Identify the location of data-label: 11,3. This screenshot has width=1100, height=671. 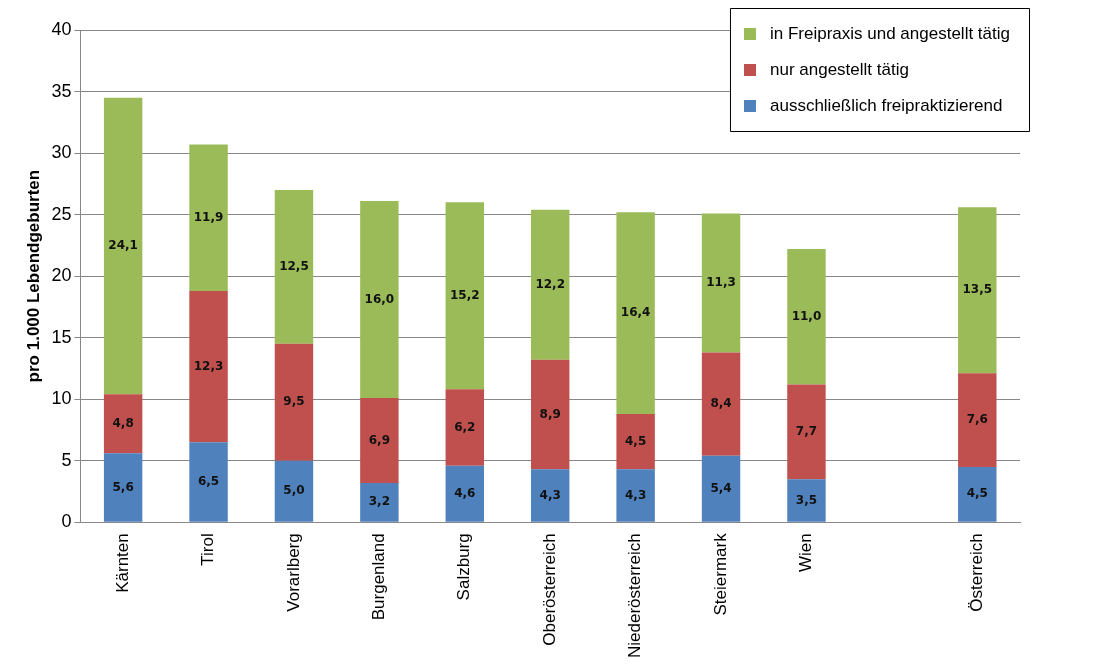
(721, 282).